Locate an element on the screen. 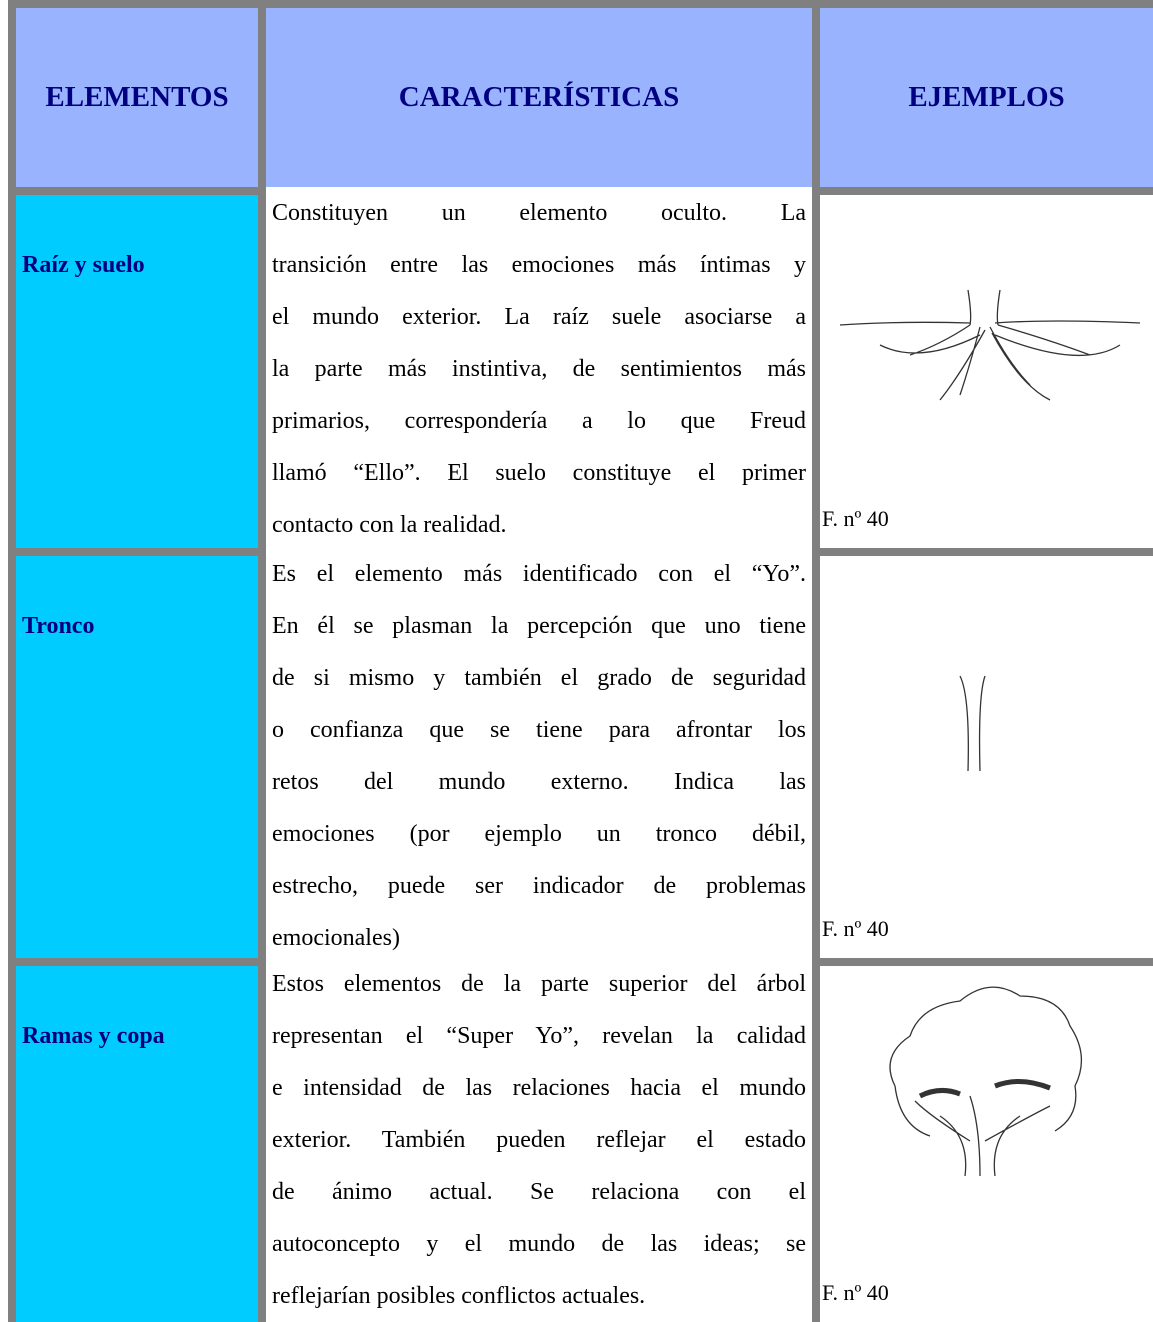 This screenshot has height=1322, width=1153. description-line: emocionales) is located at coordinates (336, 938).